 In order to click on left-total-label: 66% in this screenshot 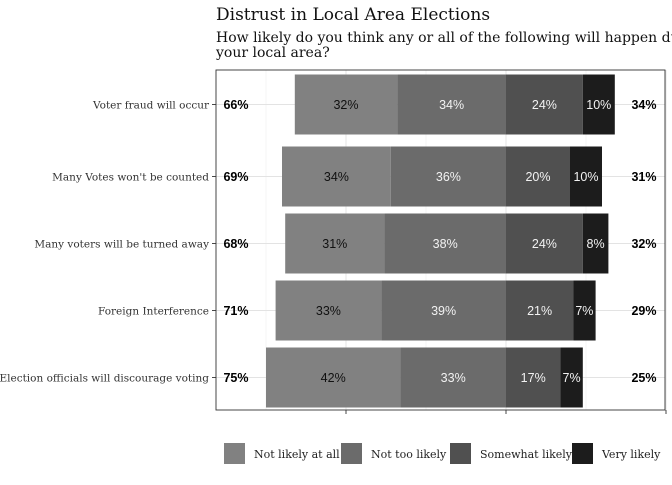, I will do `click(235, 105)`.